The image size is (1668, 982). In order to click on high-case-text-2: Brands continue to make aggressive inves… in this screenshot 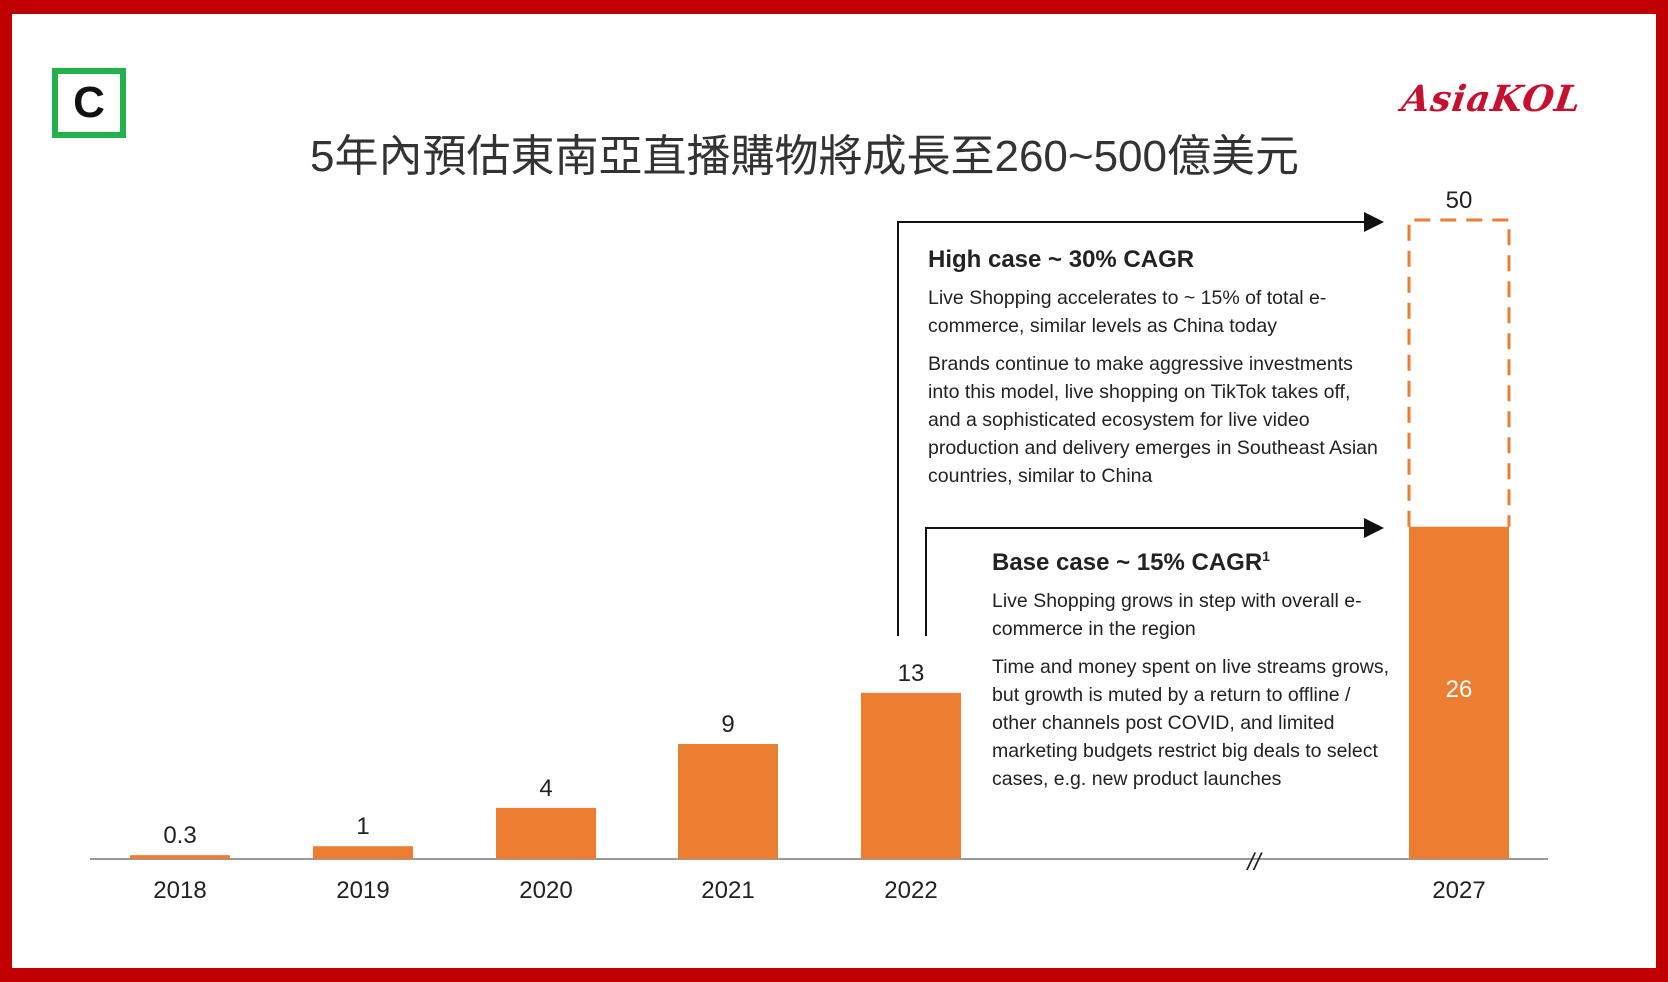, I will do `click(1153, 420)`.